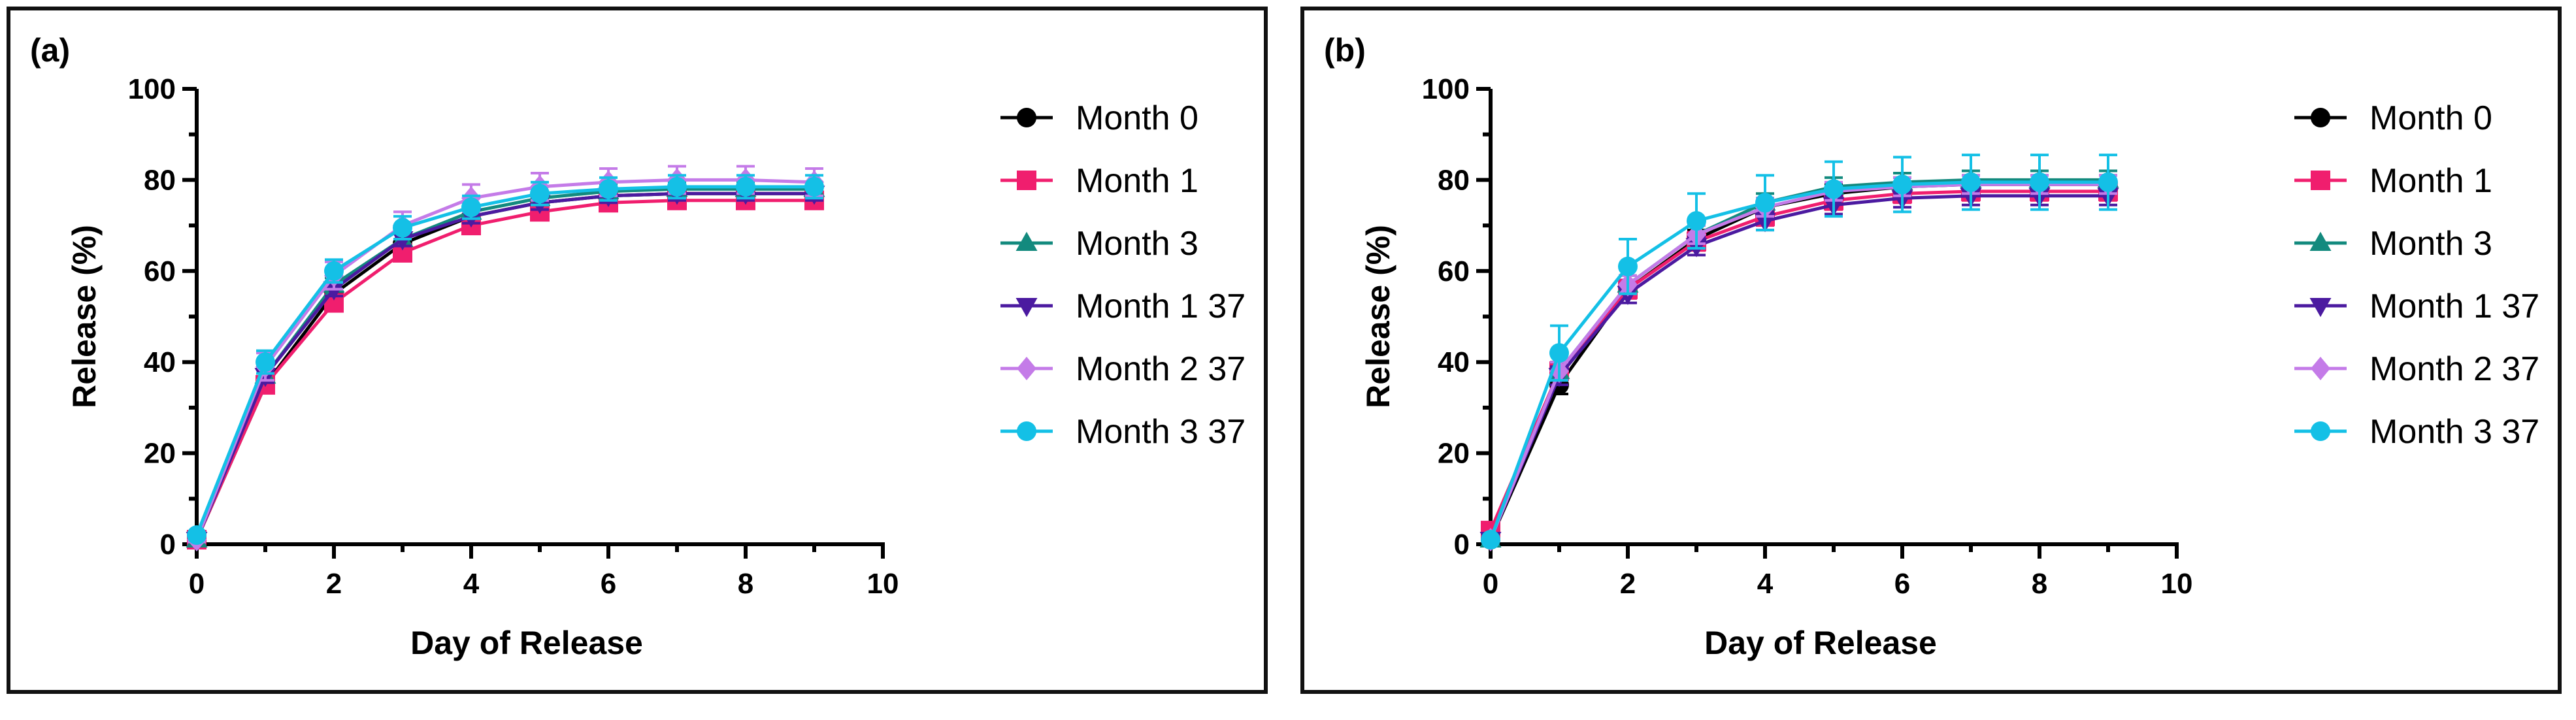 The width and height of the screenshot is (2576, 720). I want to click on panel-label-b: (b), so click(1345, 50).